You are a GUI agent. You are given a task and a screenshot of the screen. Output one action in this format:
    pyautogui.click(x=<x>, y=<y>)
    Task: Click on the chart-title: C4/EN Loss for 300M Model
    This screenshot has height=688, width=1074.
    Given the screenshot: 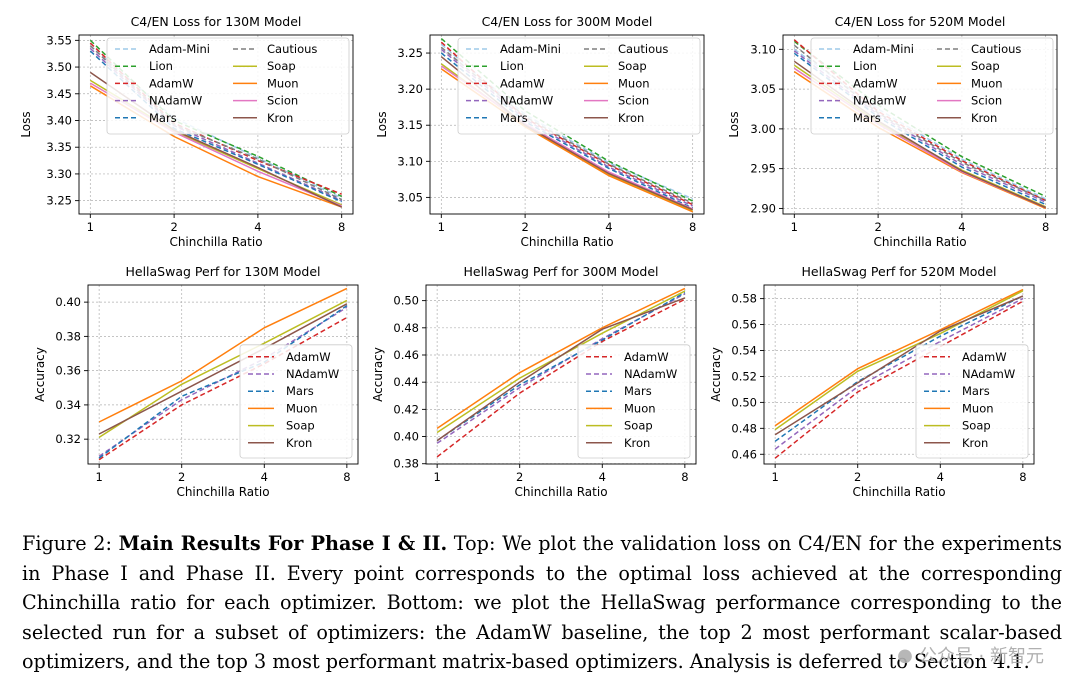 What is the action you would take?
    pyautogui.click(x=567, y=21)
    